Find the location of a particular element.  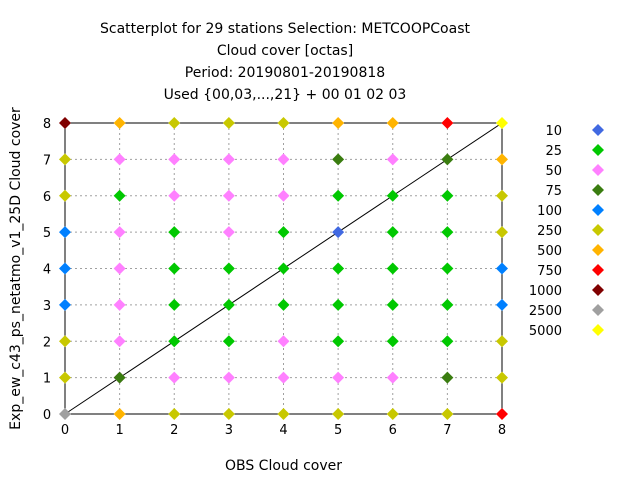

y-tick-label: 2 is located at coordinates (47, 342).